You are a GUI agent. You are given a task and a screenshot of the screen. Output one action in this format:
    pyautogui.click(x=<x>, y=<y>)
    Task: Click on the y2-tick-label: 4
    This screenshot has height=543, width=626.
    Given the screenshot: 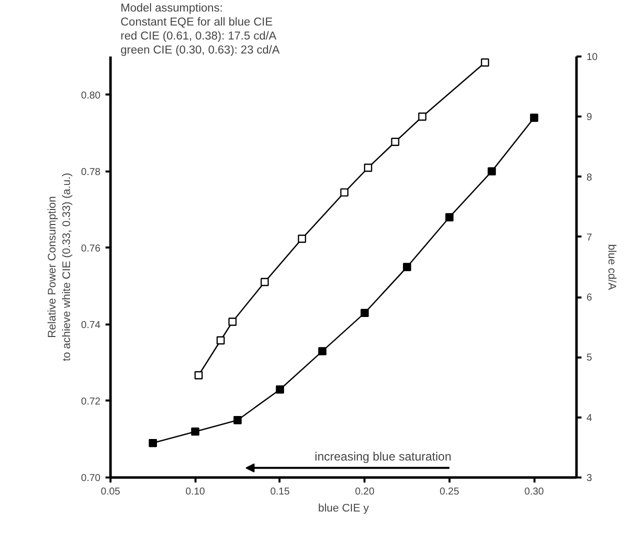 What is the action you would take?
    pyautogui.click(x=589, y=418)
    